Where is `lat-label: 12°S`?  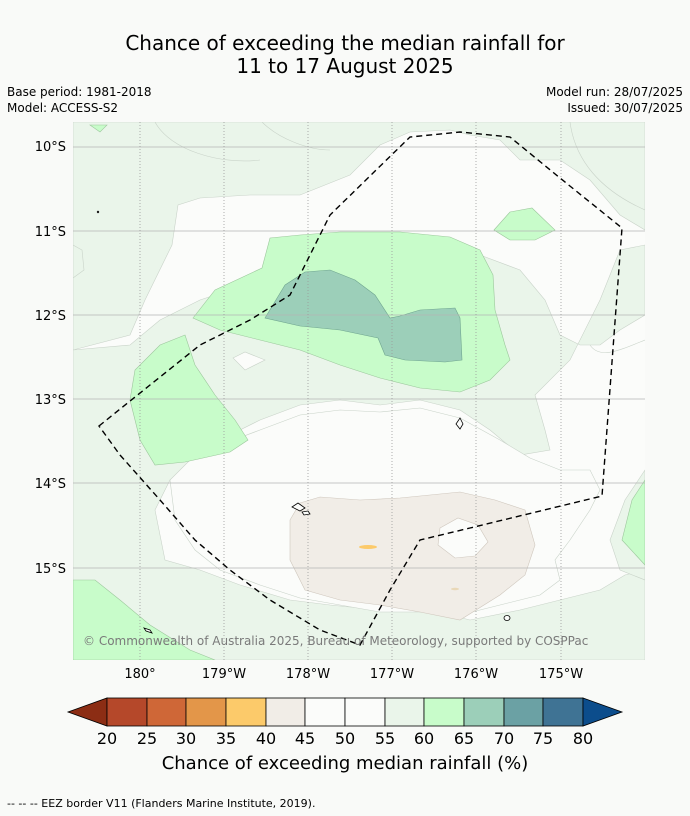
lat-label: 12°S is located at coordinates (50, 316).